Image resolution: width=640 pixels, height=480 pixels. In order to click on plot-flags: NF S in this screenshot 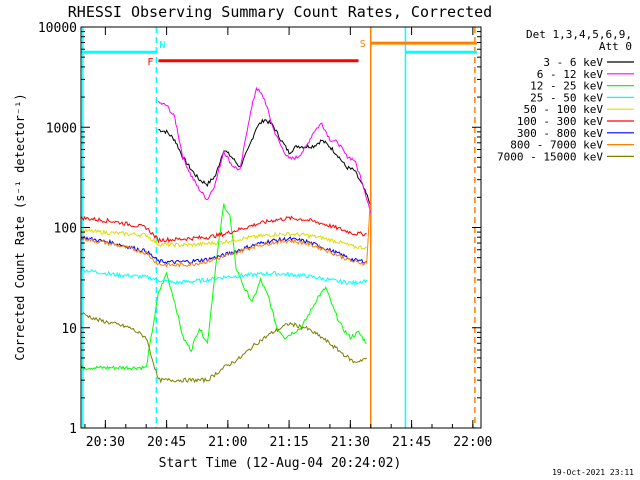, I will do `click(279, 53)`.